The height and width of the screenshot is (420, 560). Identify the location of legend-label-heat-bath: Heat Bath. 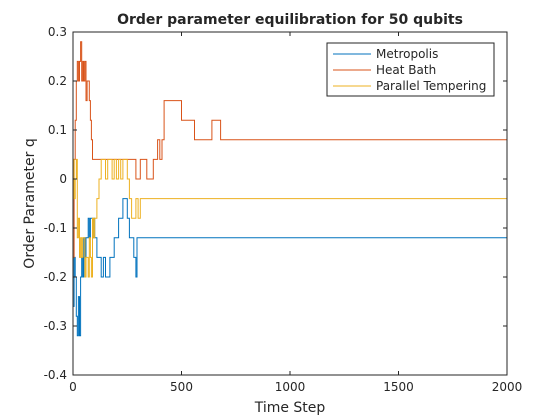
(406, 70).